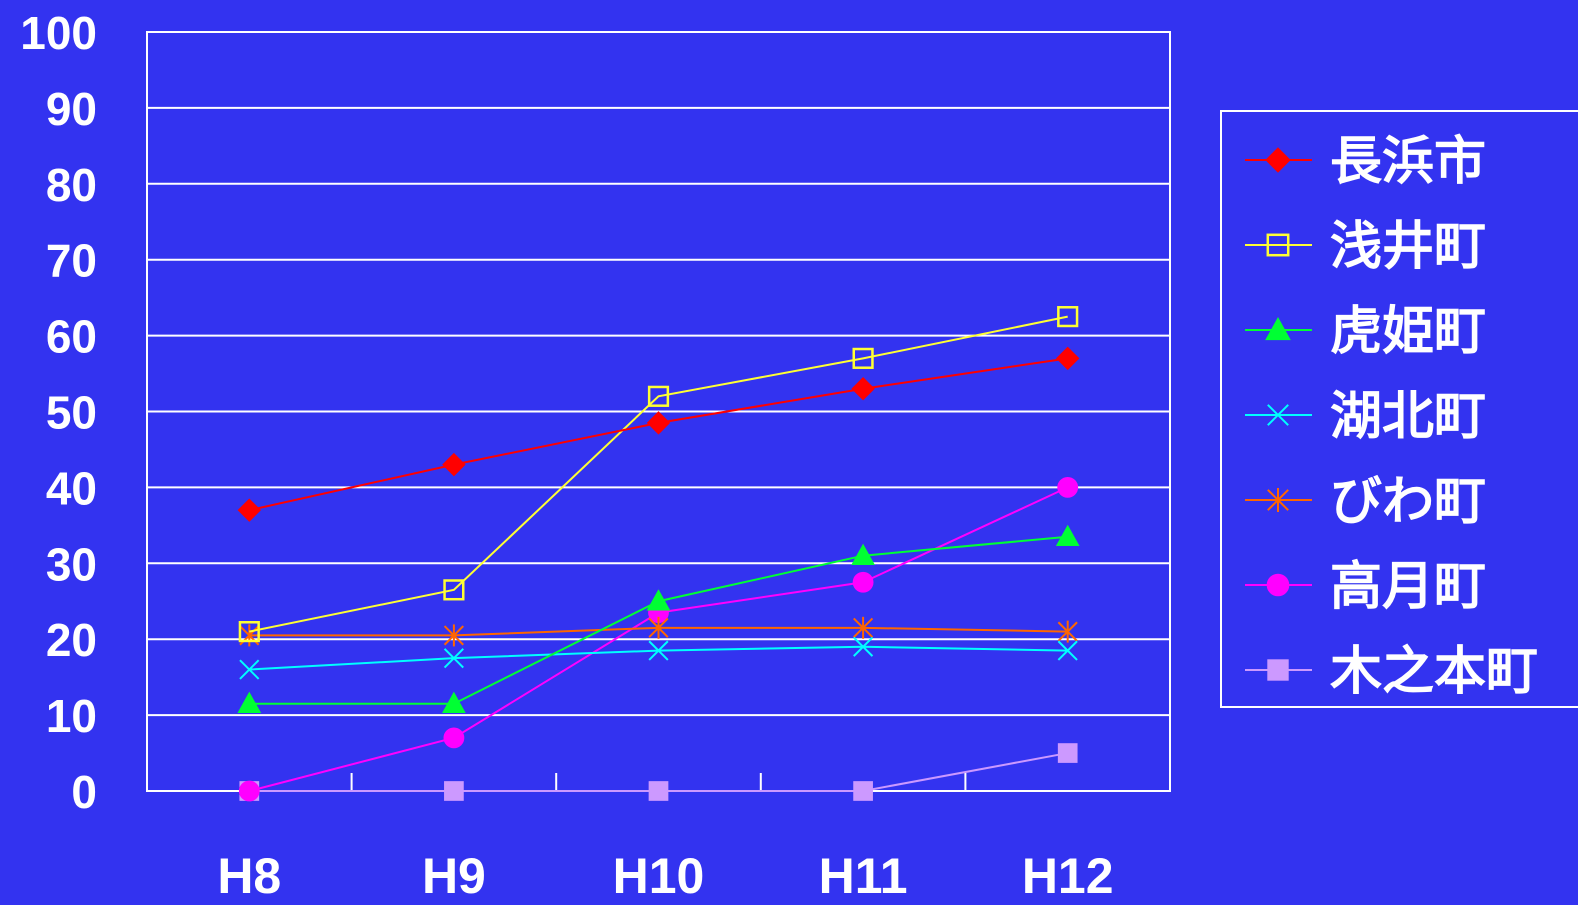  I want to click on legend-item: 高月町, so click(1365, 587).